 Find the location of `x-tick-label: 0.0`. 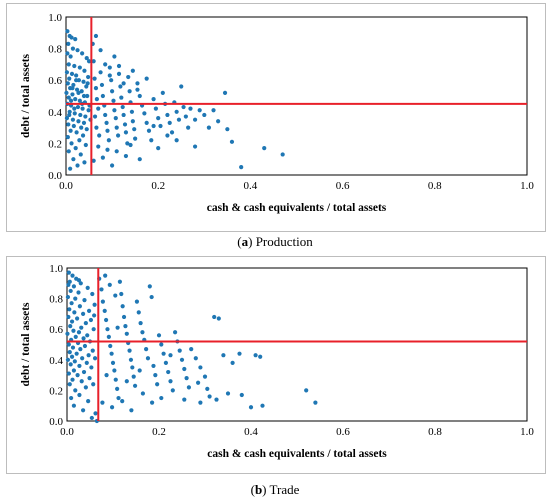

x-tick-label: 0.0 is located at coordinates (67, 432).